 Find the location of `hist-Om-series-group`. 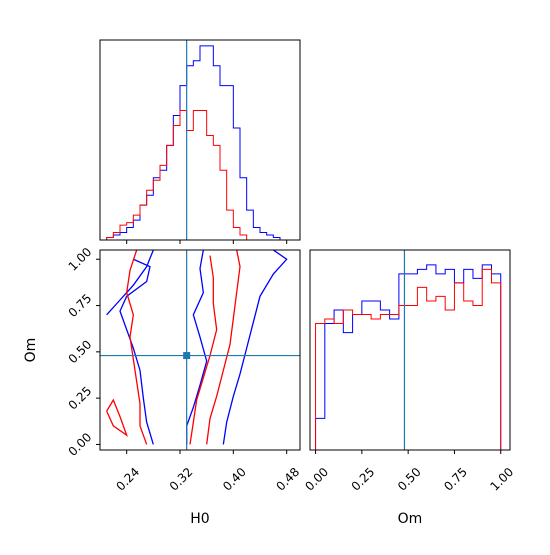

hist-Om-series-group is located at coordinates (408, 357).